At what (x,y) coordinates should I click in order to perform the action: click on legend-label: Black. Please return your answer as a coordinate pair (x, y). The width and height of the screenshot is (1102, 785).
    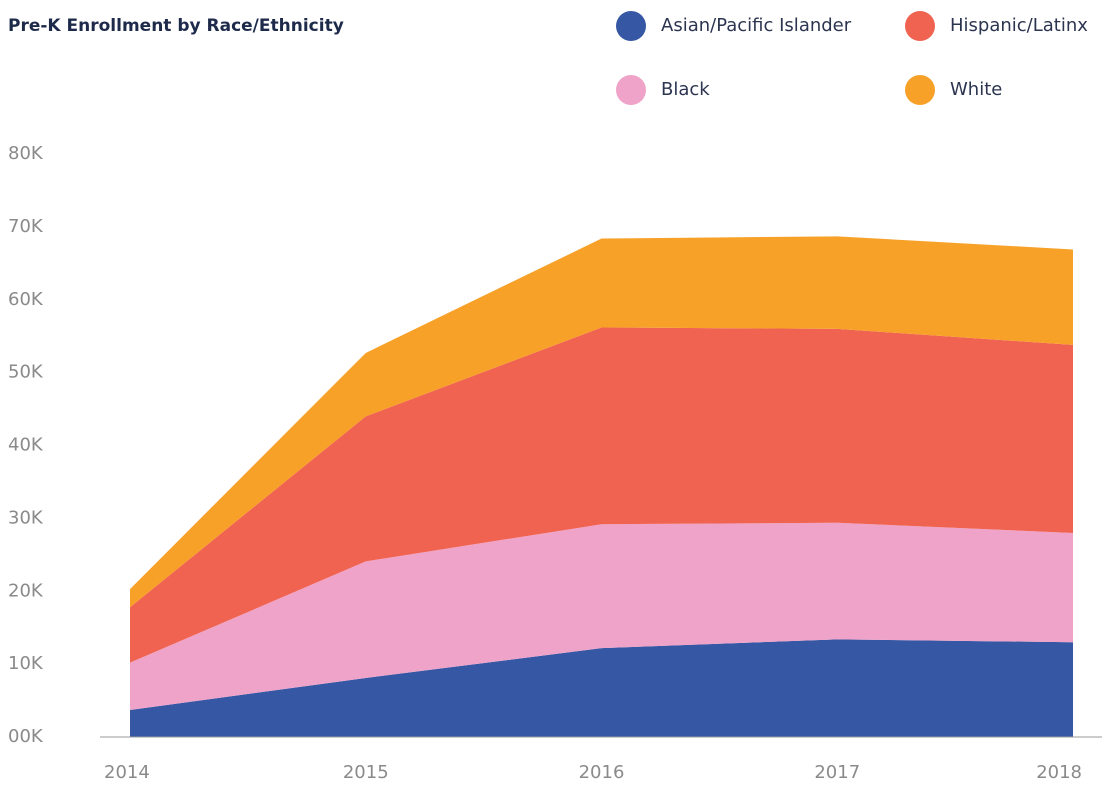
    Looking at the image, I should click on (685, 89).